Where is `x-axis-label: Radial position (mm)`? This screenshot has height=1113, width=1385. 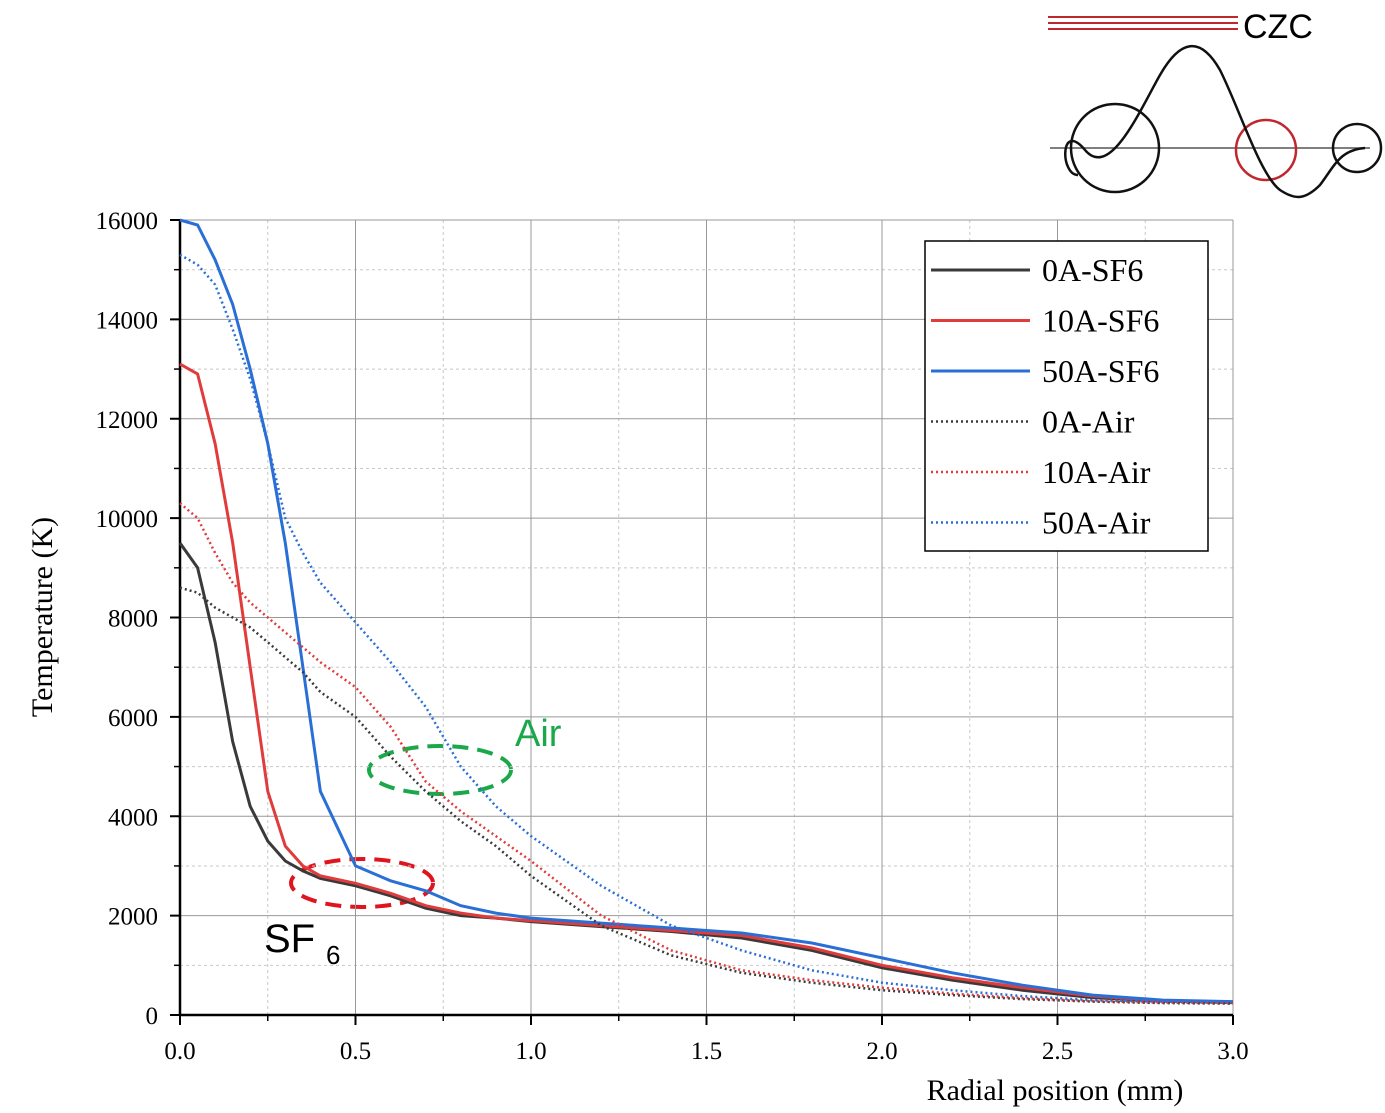
x-axis-label: Radial position (mm) is located at coordinates (1055, 1090).